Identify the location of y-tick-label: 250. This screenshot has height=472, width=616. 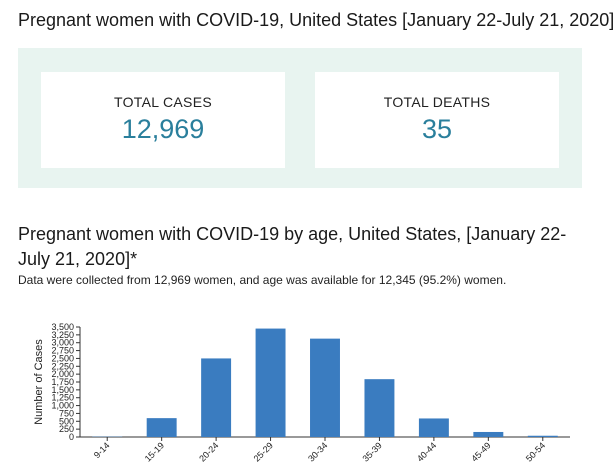
(66, 429).